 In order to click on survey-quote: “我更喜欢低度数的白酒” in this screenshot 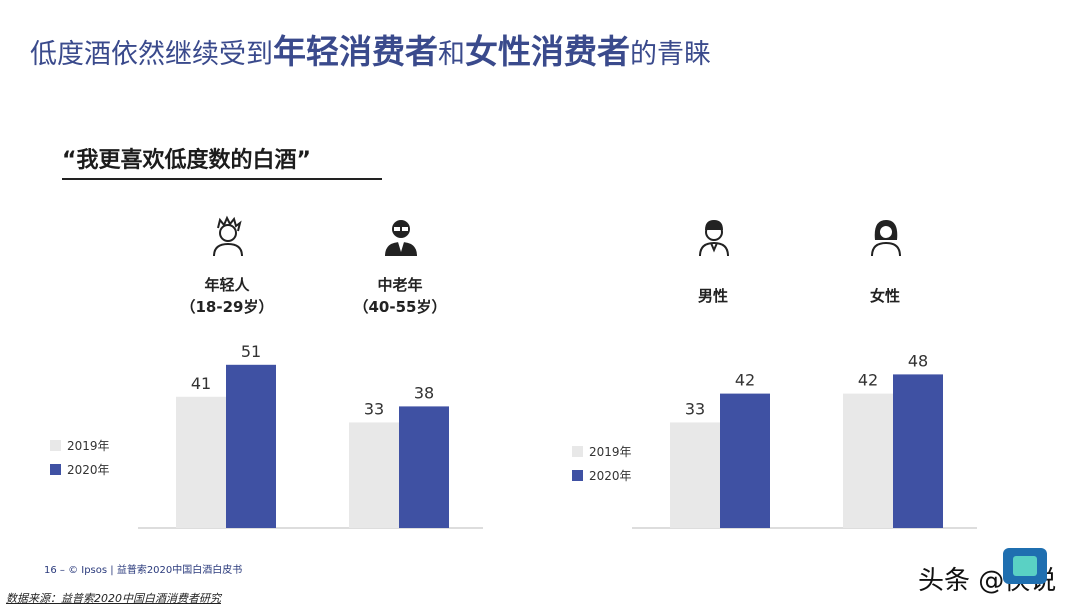, I will do `click(222, 161)`.